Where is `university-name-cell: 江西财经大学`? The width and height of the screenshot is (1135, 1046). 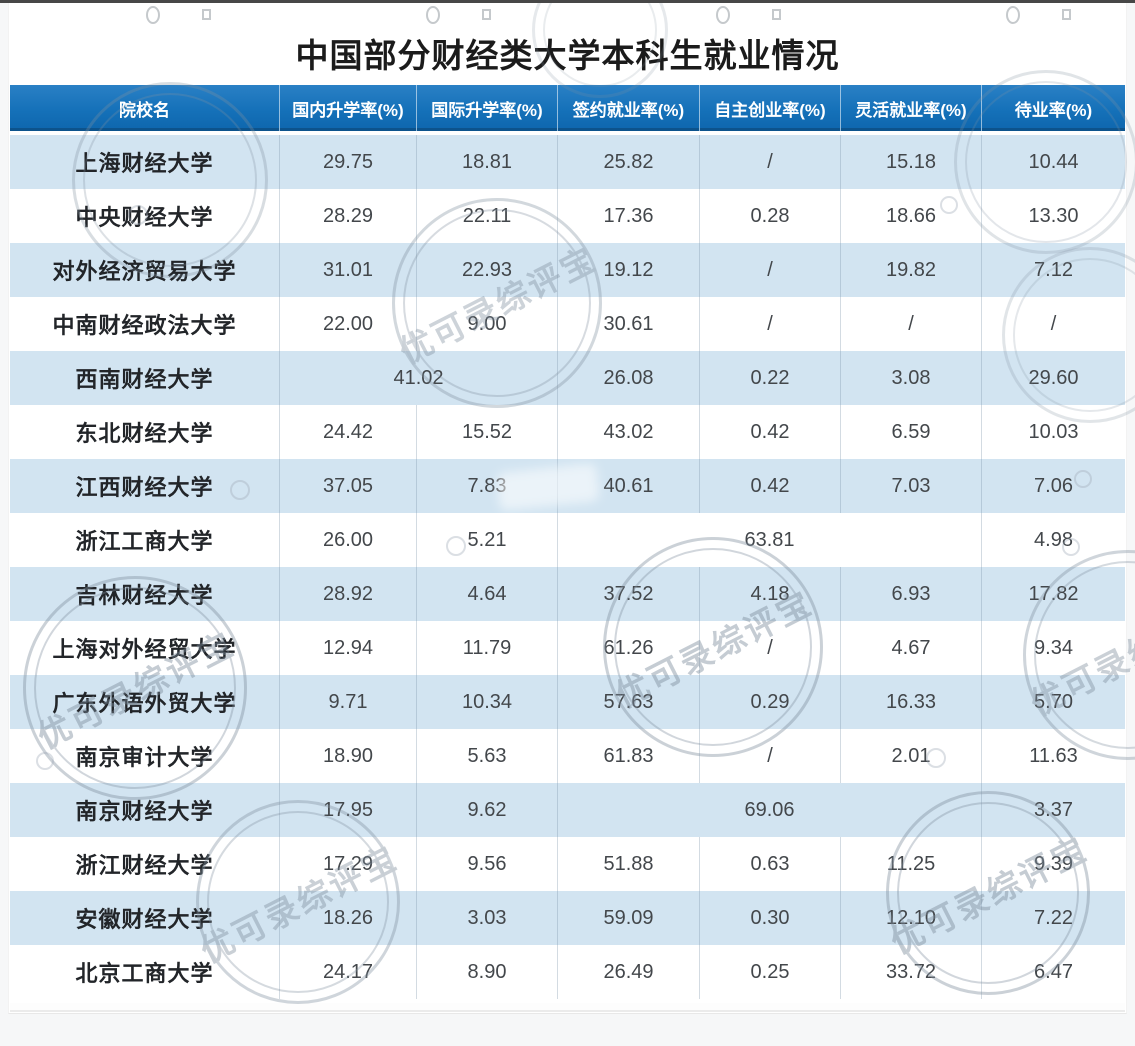 university-name-cell: 江西财经大学 is located at coordinates (144, 486).